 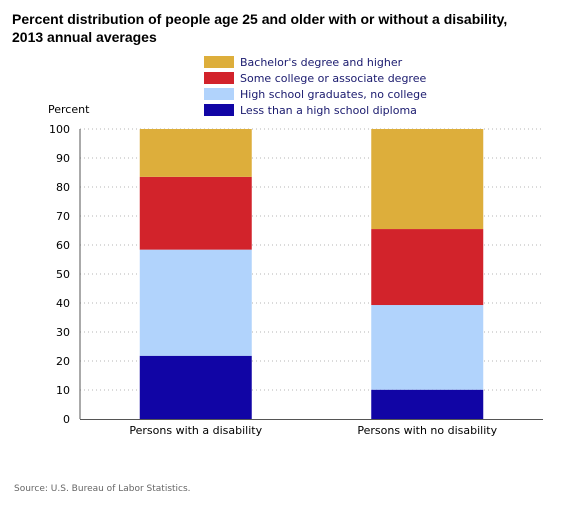 I want to click on y-tick-label: 30, so click(x=63, y=332).